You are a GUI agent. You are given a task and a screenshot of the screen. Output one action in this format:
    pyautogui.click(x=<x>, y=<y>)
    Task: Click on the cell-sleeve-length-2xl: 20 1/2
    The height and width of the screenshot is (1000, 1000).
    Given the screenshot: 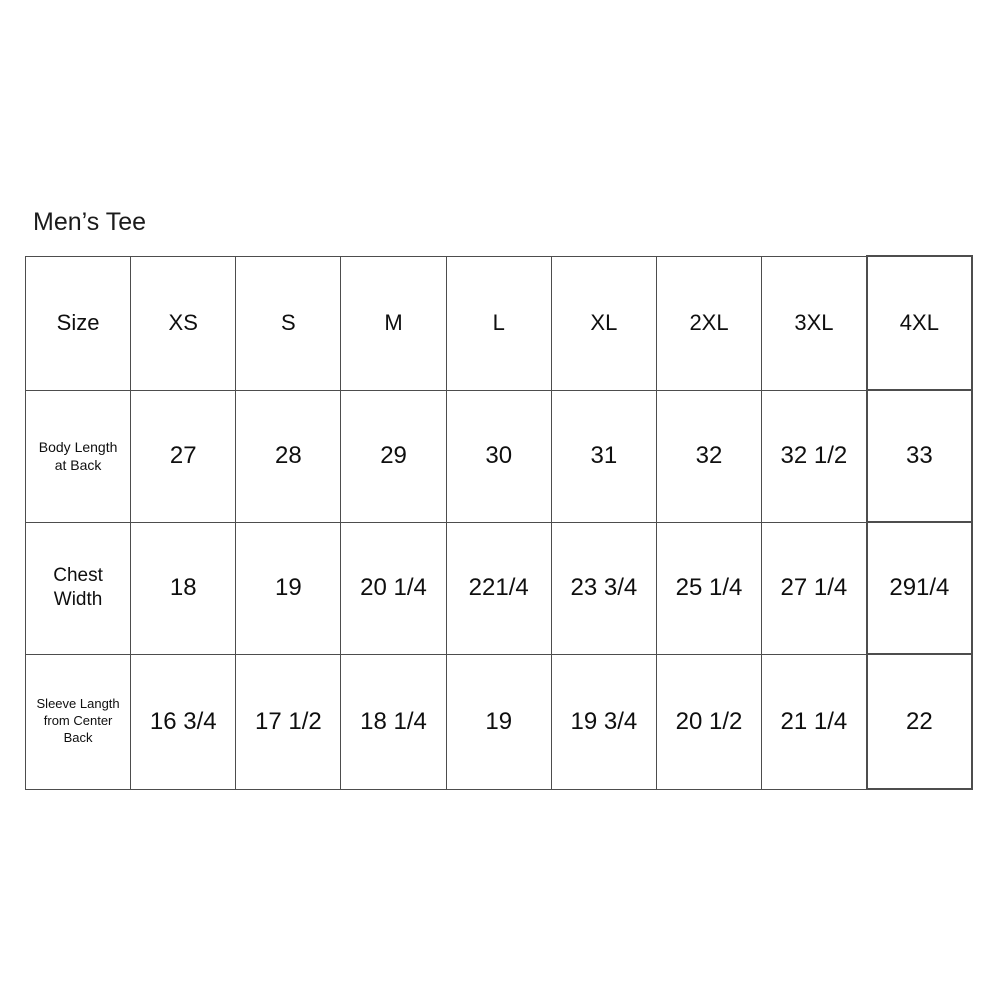 What is the action you would take?
    pyautogui.click(x=709, y=721)
    